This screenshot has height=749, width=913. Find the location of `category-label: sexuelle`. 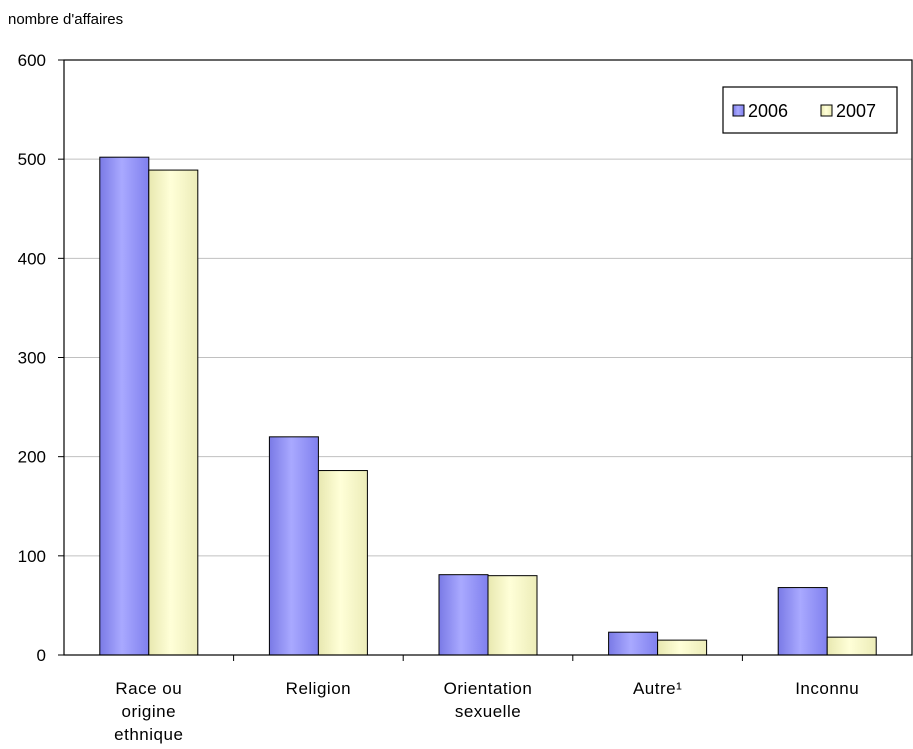

category-label: sexuelle is located at coordinates (488, 711).